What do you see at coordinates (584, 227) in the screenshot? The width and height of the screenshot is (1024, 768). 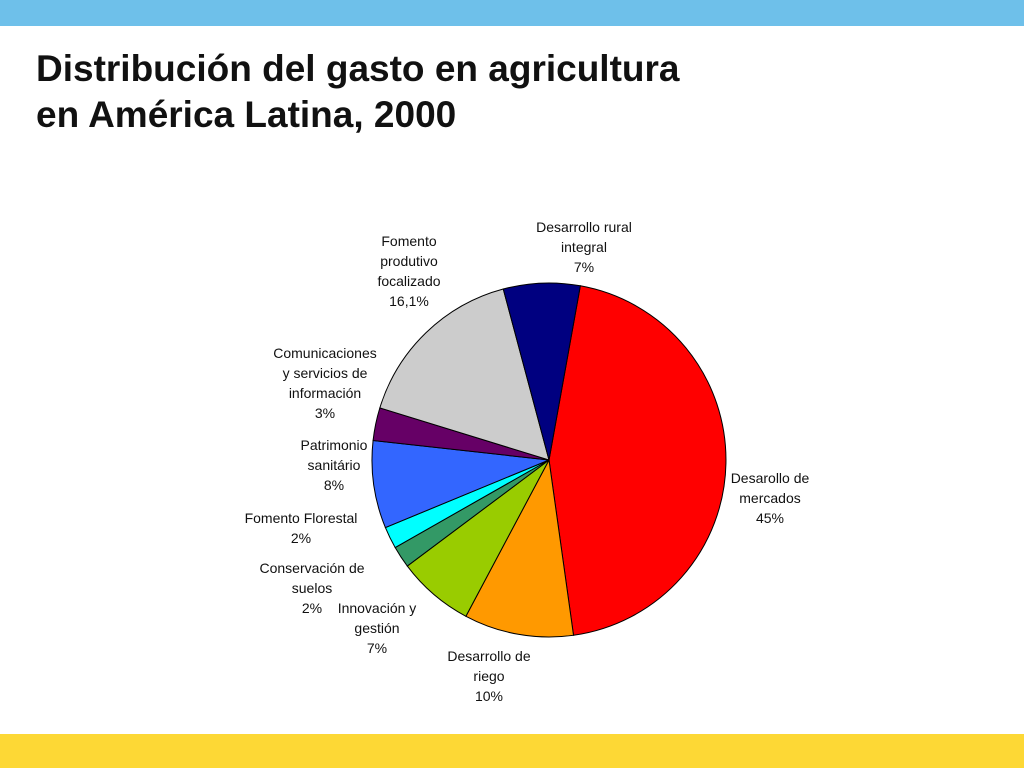 I see `slice-label-line: Desarrollo rural` at bounding box center [584, 227].